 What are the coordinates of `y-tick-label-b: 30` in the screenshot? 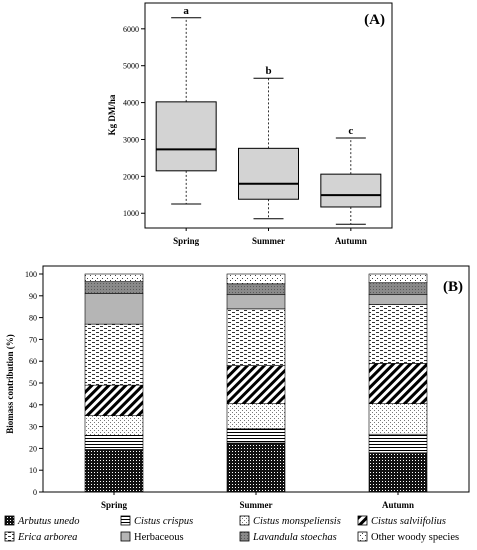 It's located at (33, 427).